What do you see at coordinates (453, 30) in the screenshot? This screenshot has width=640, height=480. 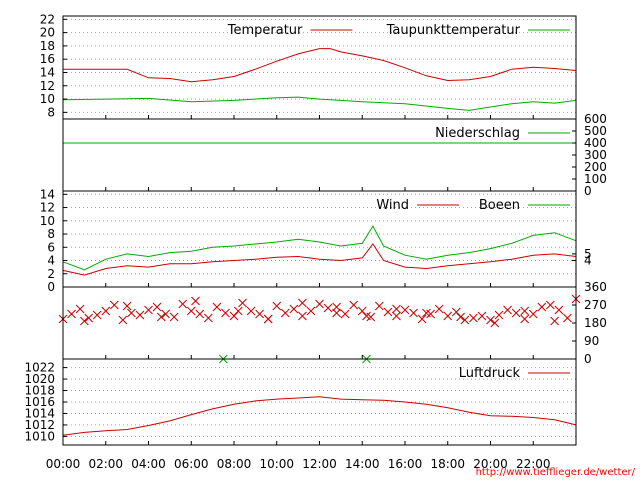 I see `temperature-legend-label: Taupunkttemperatur` at bounding box center [453, 30].